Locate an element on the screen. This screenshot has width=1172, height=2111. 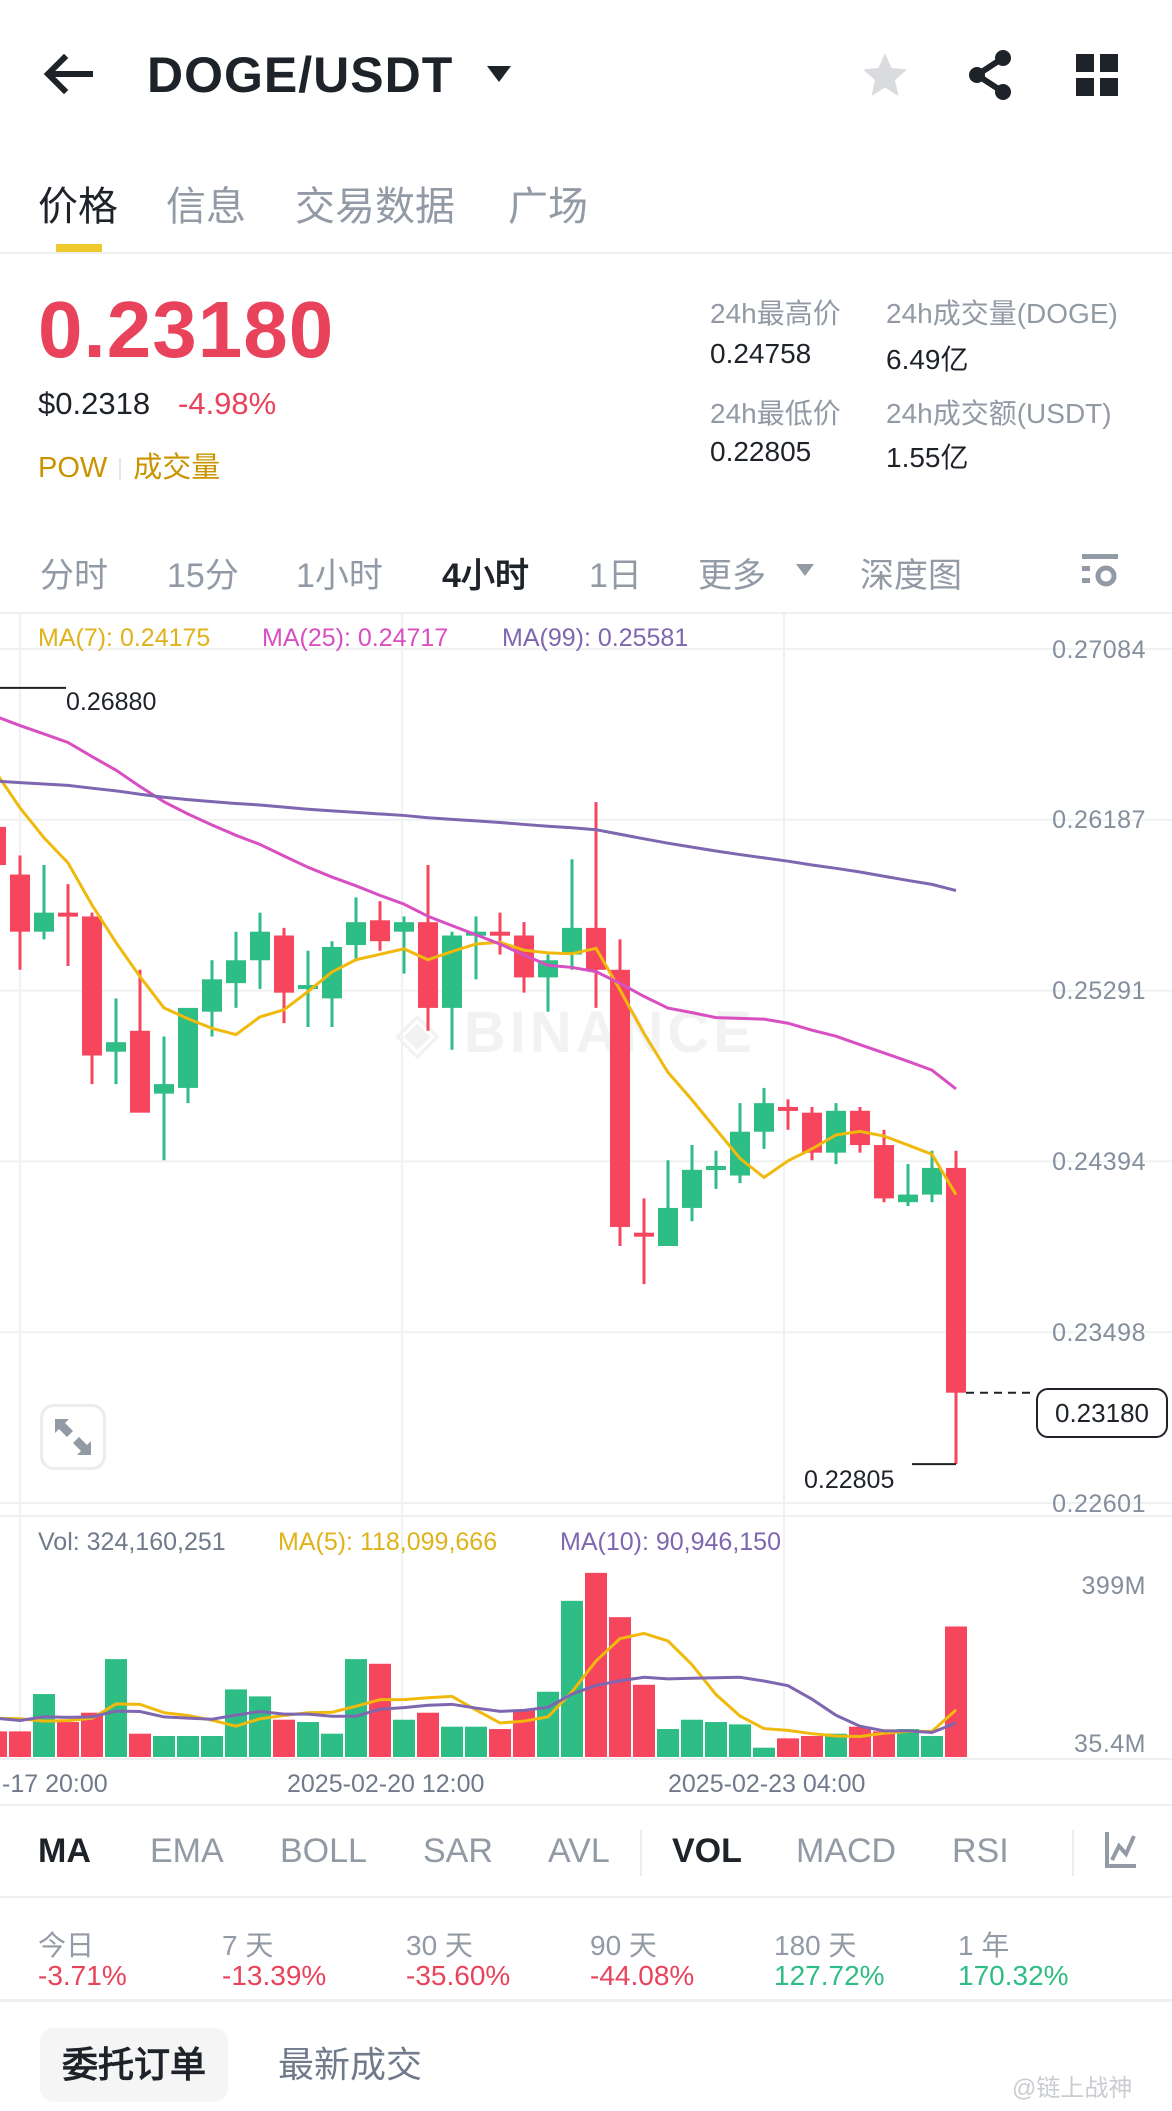
period-label: 30 天 is located at coordinates (439, 1945).